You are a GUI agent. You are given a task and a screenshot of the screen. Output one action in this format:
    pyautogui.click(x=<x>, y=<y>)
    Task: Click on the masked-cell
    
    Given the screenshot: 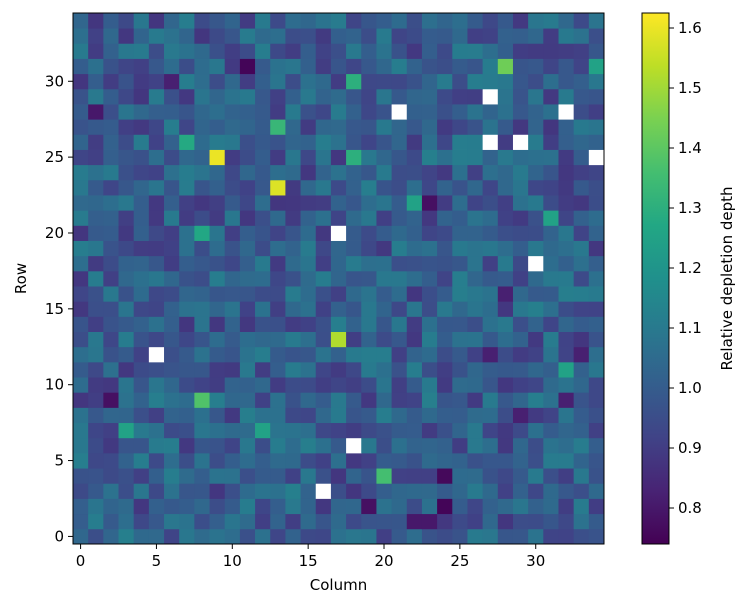 What is the action you would take?
    pyautogui.click(x=490, y=142)
    